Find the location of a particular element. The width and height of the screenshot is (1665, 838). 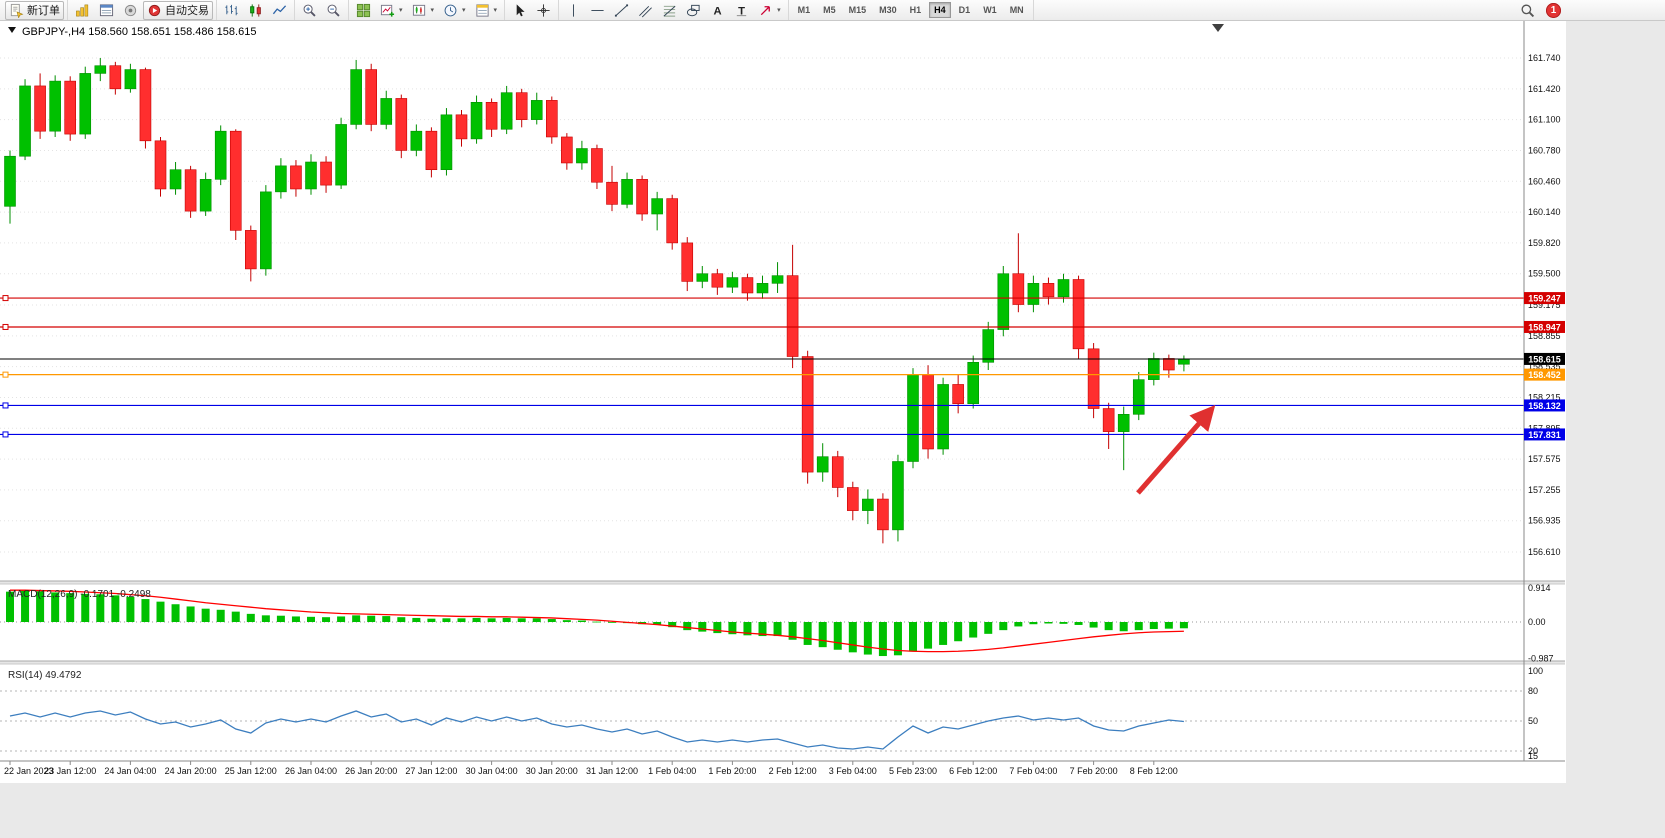

toolbar-group-cursors is located at coordinates (532, 10).